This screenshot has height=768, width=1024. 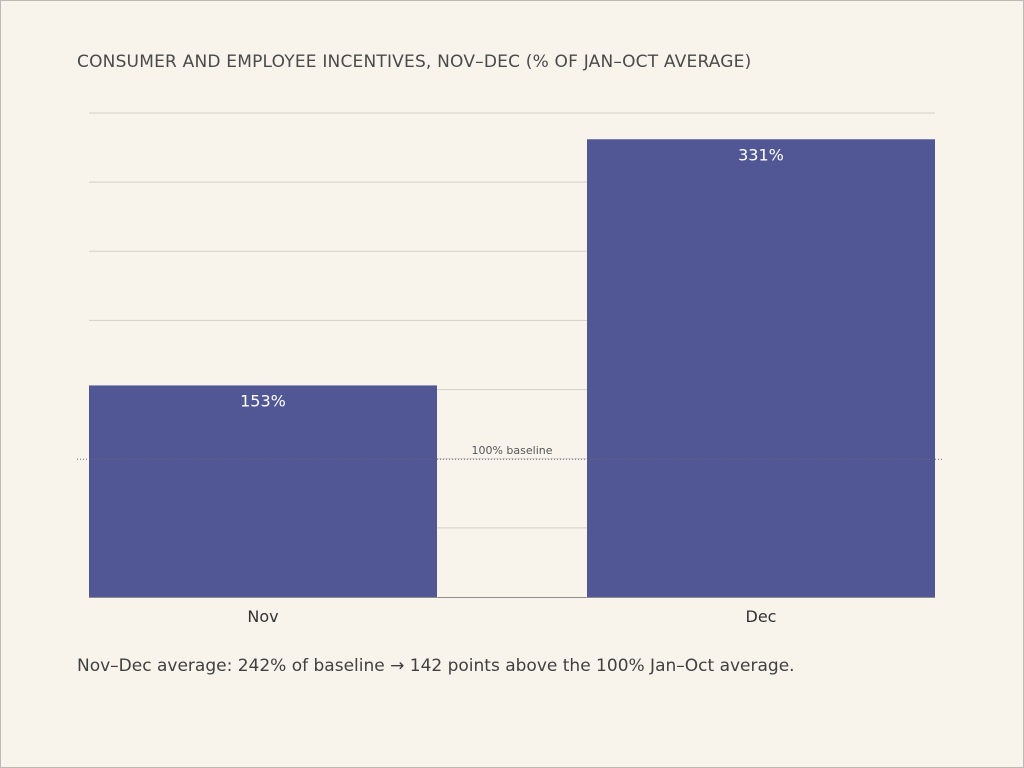 What do you see at coordinates (761, 616) in the screenshot?
I see `x-tick-label-dec: Dec` at bounding box center [761, 616].